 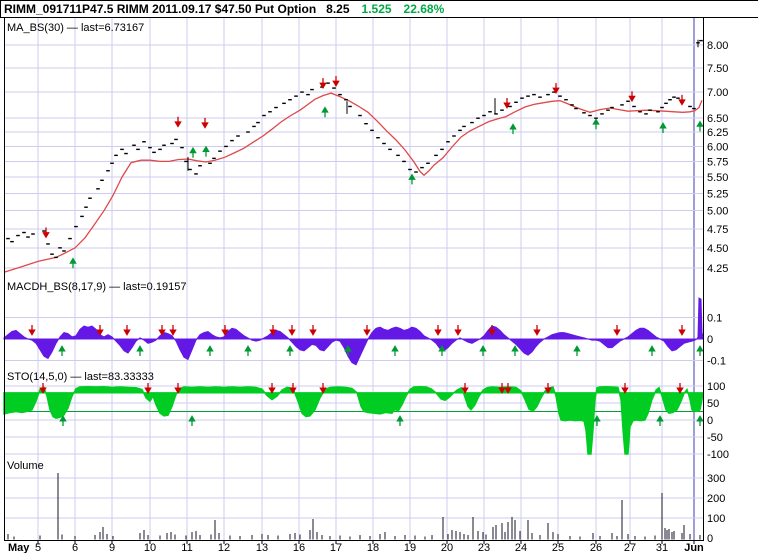 What do you see at coordinates (717, 178) in the screenshot?
I see `price-axis-label: 5.50` at bounding box center [717, 178].